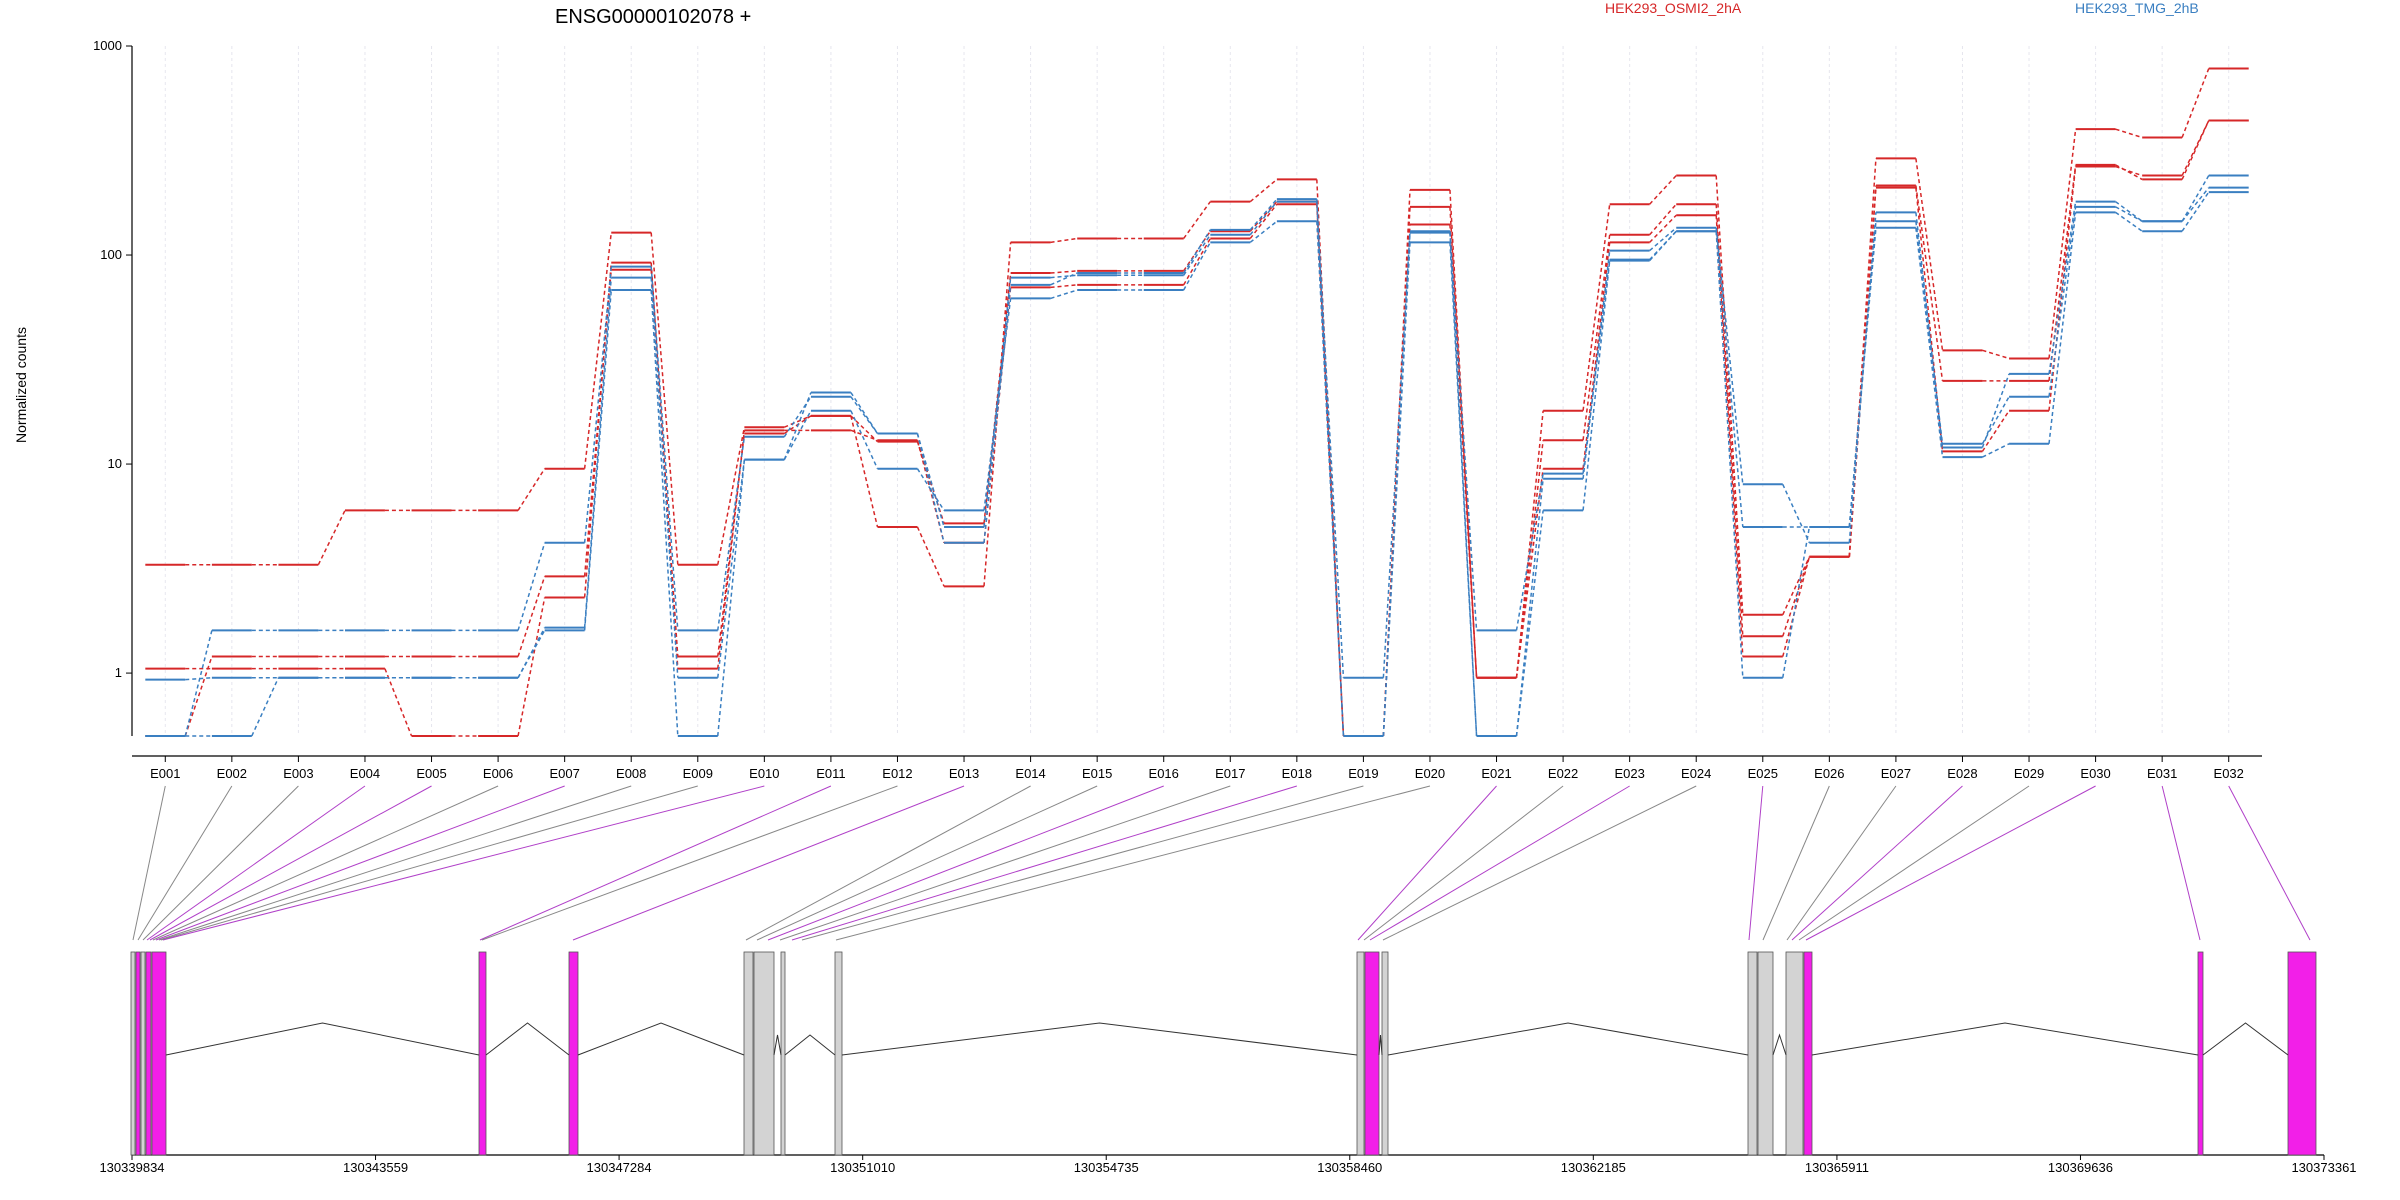  I want to click on genomic-tick-label: 130362185, so click(1593, 1167).